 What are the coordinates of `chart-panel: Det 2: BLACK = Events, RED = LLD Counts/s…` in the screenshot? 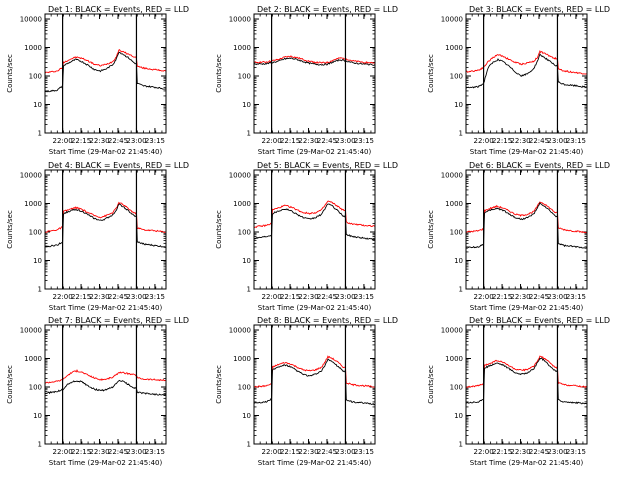 It's located at (306, 80).